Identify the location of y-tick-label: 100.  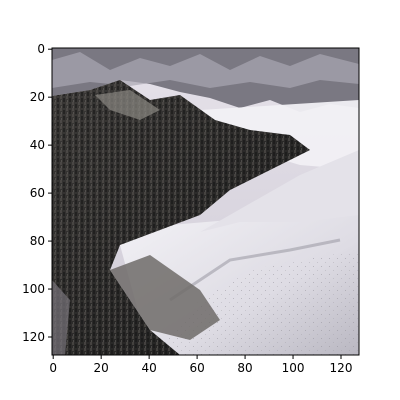
(33, 289).